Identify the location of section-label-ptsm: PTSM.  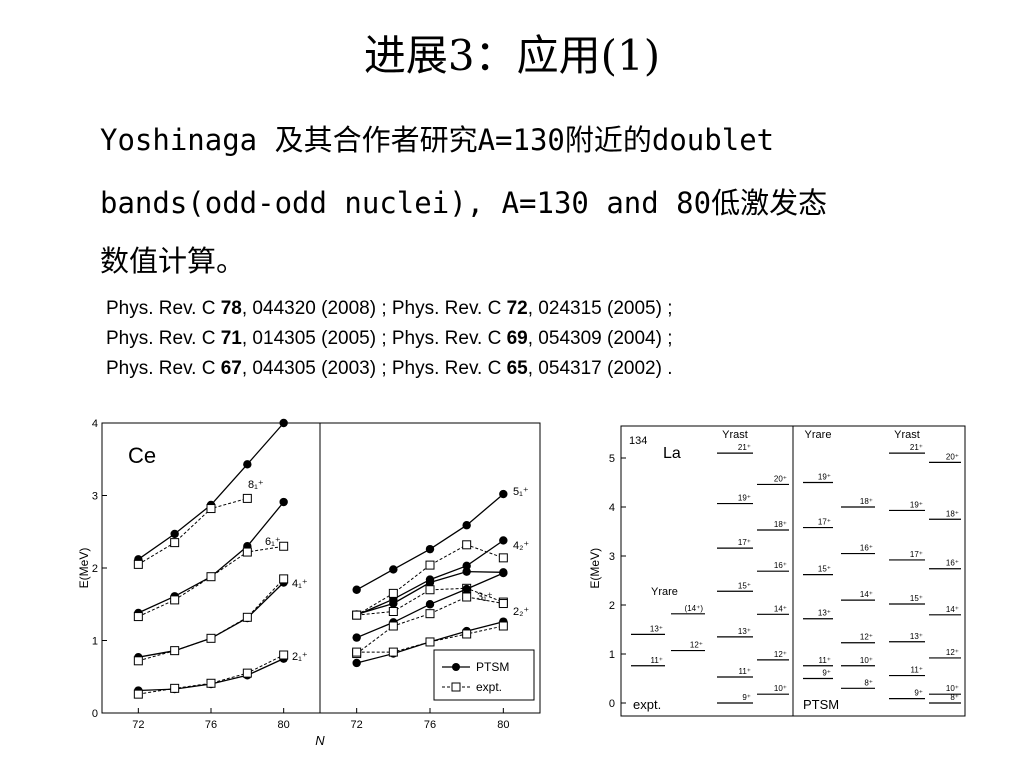
(821, 704).